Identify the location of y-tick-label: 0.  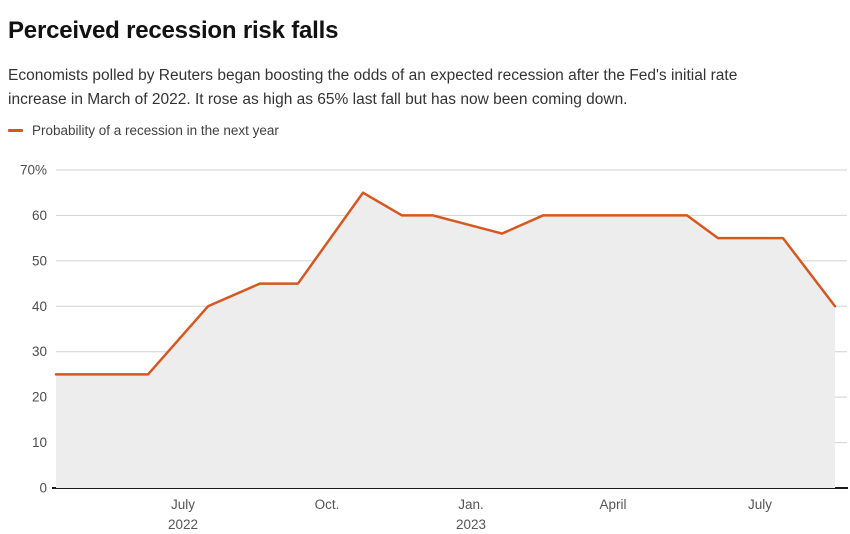
(43, 488).